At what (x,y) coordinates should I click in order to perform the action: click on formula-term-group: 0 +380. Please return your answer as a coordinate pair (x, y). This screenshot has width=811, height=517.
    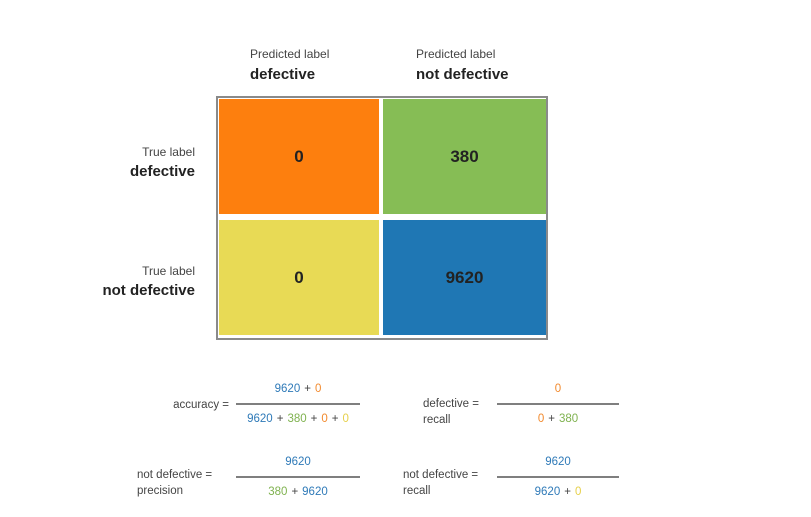
    Looking at the image, I should click on (558, 419).